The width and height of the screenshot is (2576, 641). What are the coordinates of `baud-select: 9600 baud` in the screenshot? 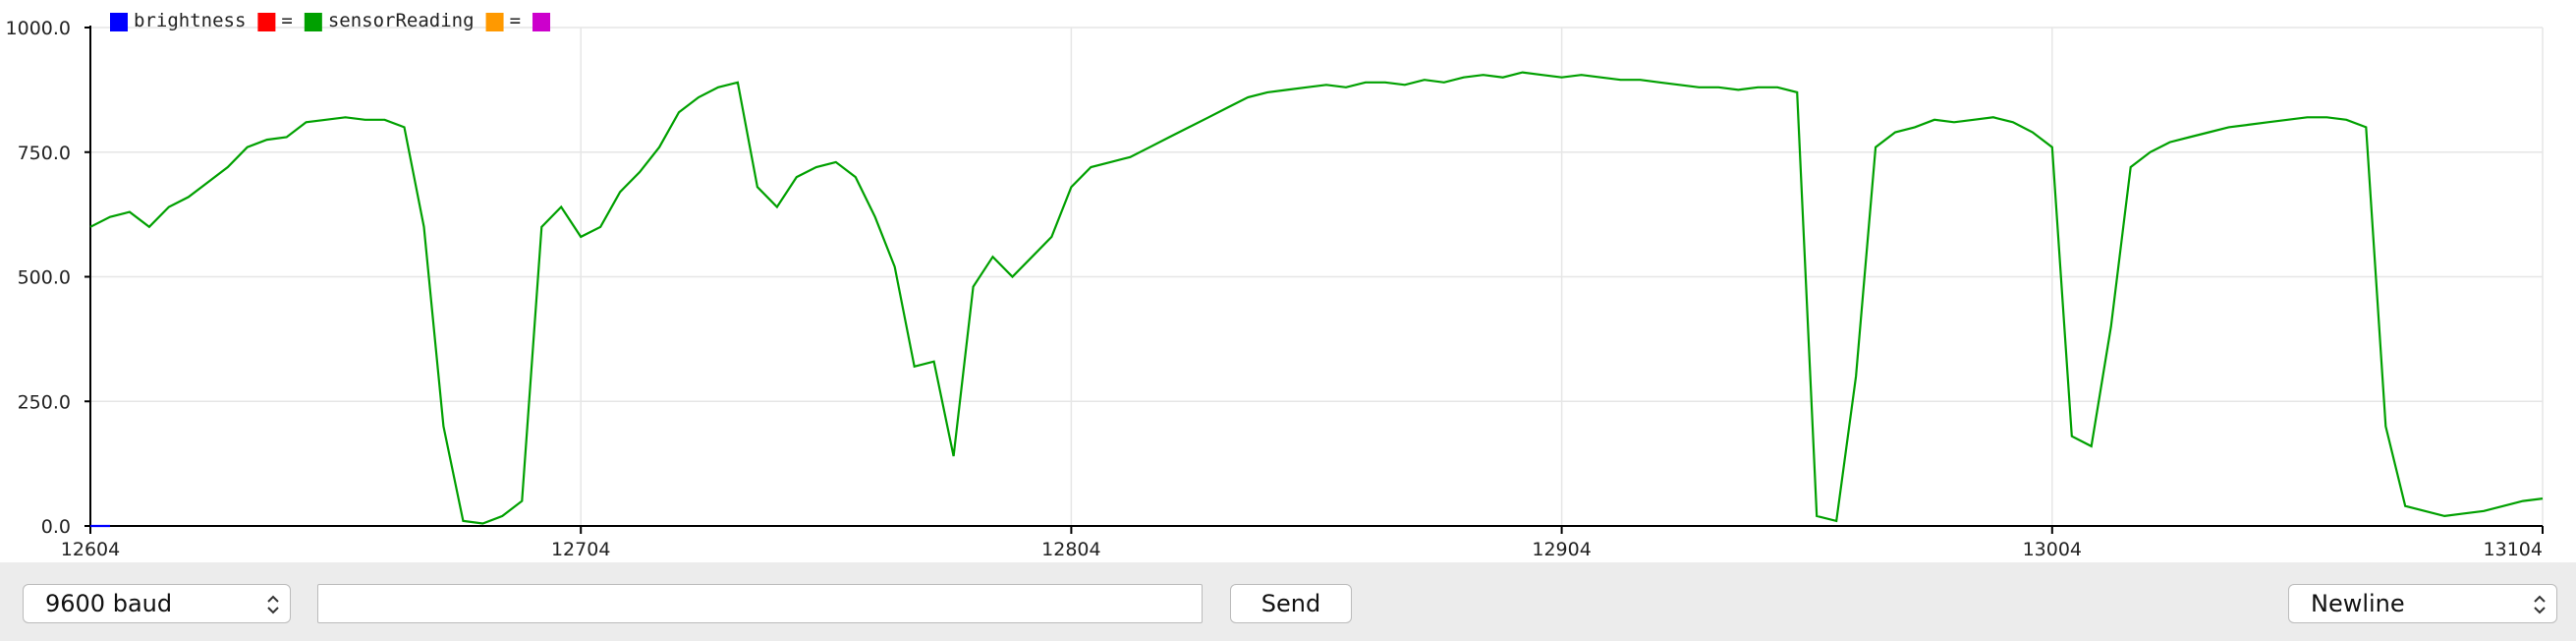 It's located at (157, 603).